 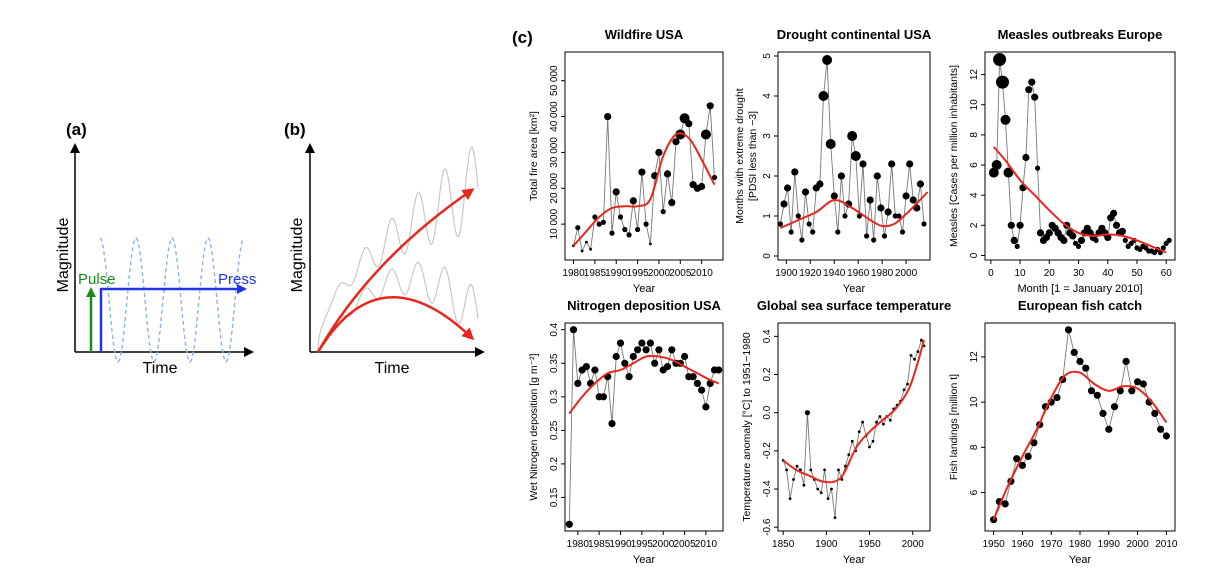 What do you see at coordinates (747, 427) in the screenshot?
I see `y-axis-label: Temperature anomaly [°C] to 1951−1980` at bounding box center [747, 427].